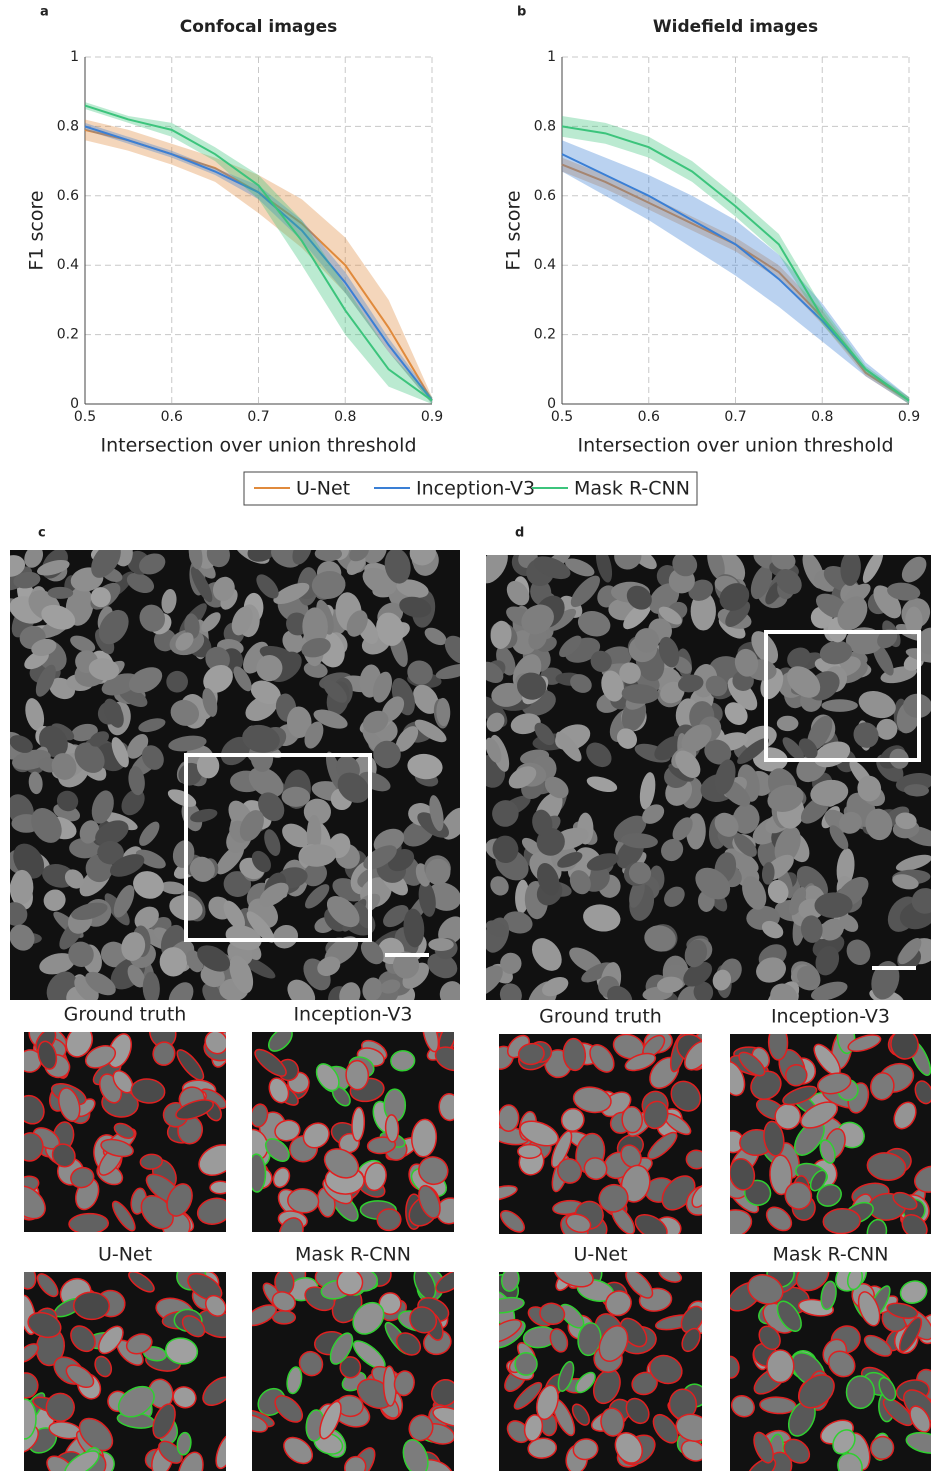  What do you see at coordinates (551, 57) in the screenshot?
I see `y-tick-label: 1` at bounding box center [551, 57].